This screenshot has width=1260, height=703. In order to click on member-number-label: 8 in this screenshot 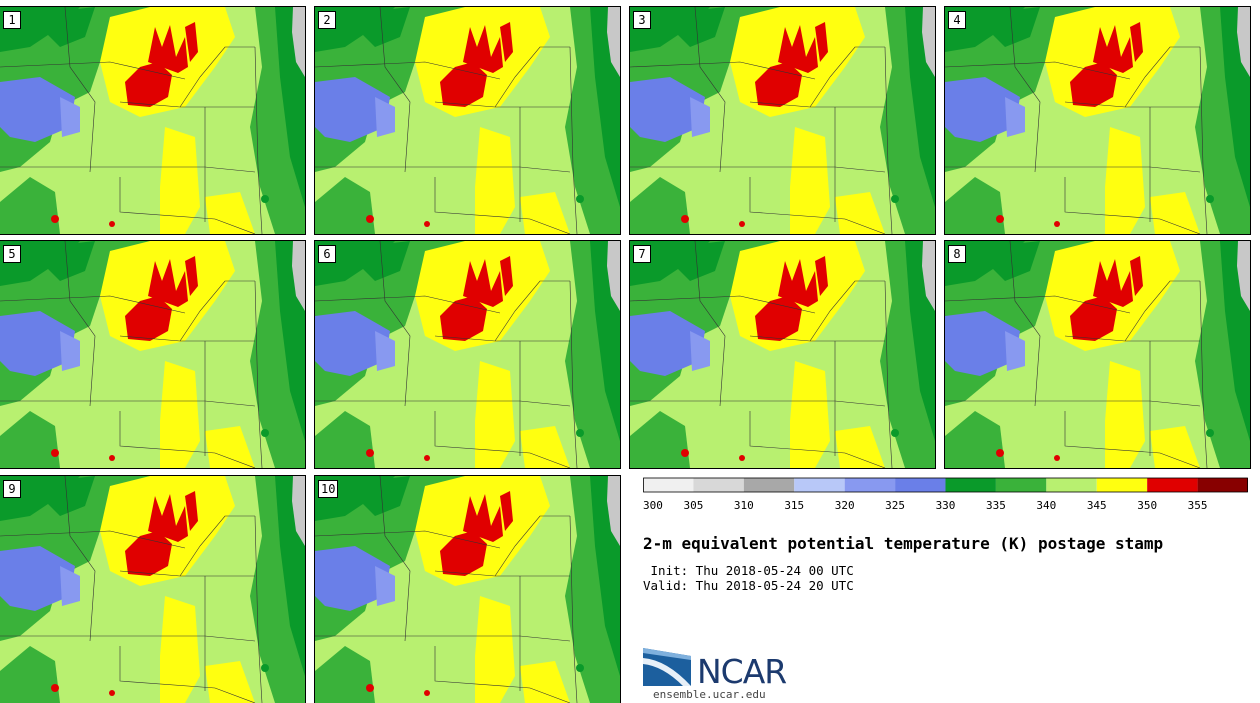, I will do `click(957, 254)`.